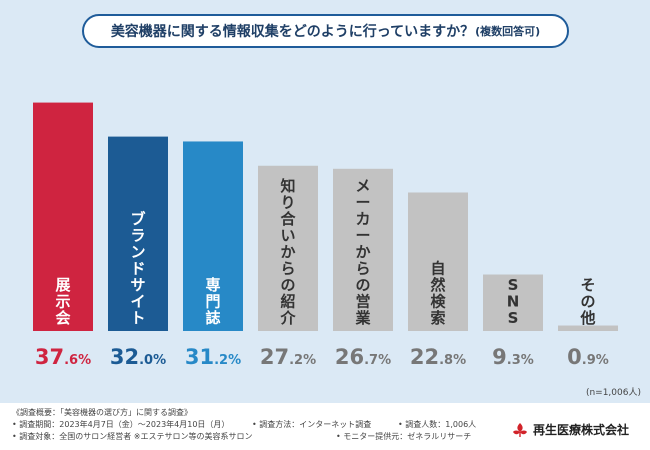 The width and height of the screenshot is (650, 450). I want to click on value-label-8: 0.9%, so click(588, 357).